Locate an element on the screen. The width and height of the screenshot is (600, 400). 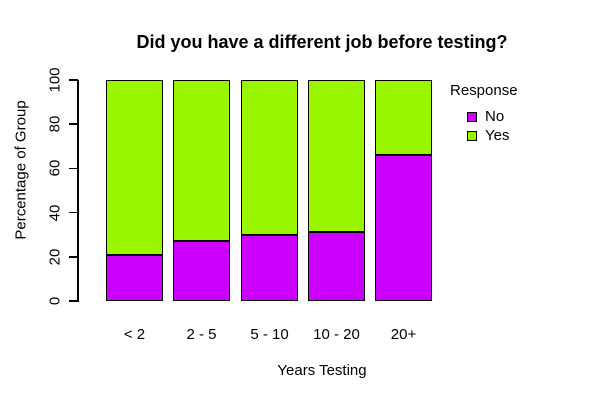
x-tick-label: 5 - 10 is located at coordinates (269, 334).